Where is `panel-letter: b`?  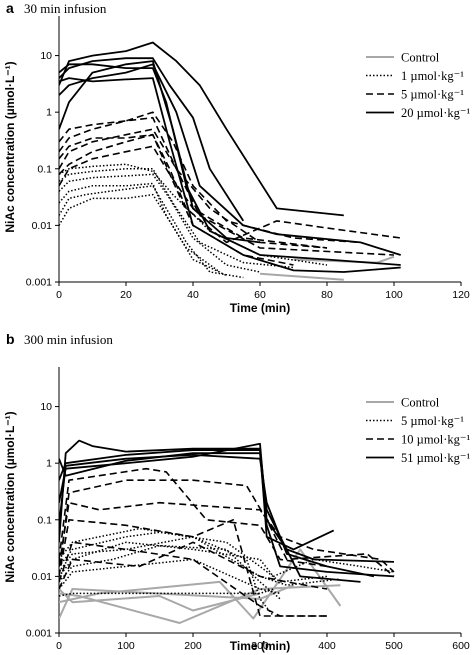
panel-letter: b is located at coordinates (10, 339).